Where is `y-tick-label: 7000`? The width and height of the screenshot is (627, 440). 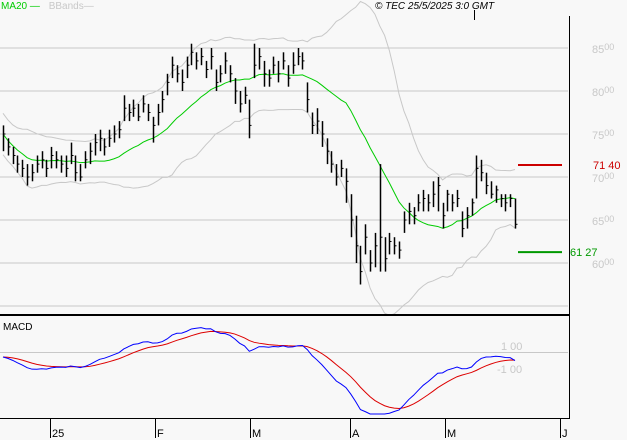
y-tick-label: 7000 is located at coordinates (603, 178).